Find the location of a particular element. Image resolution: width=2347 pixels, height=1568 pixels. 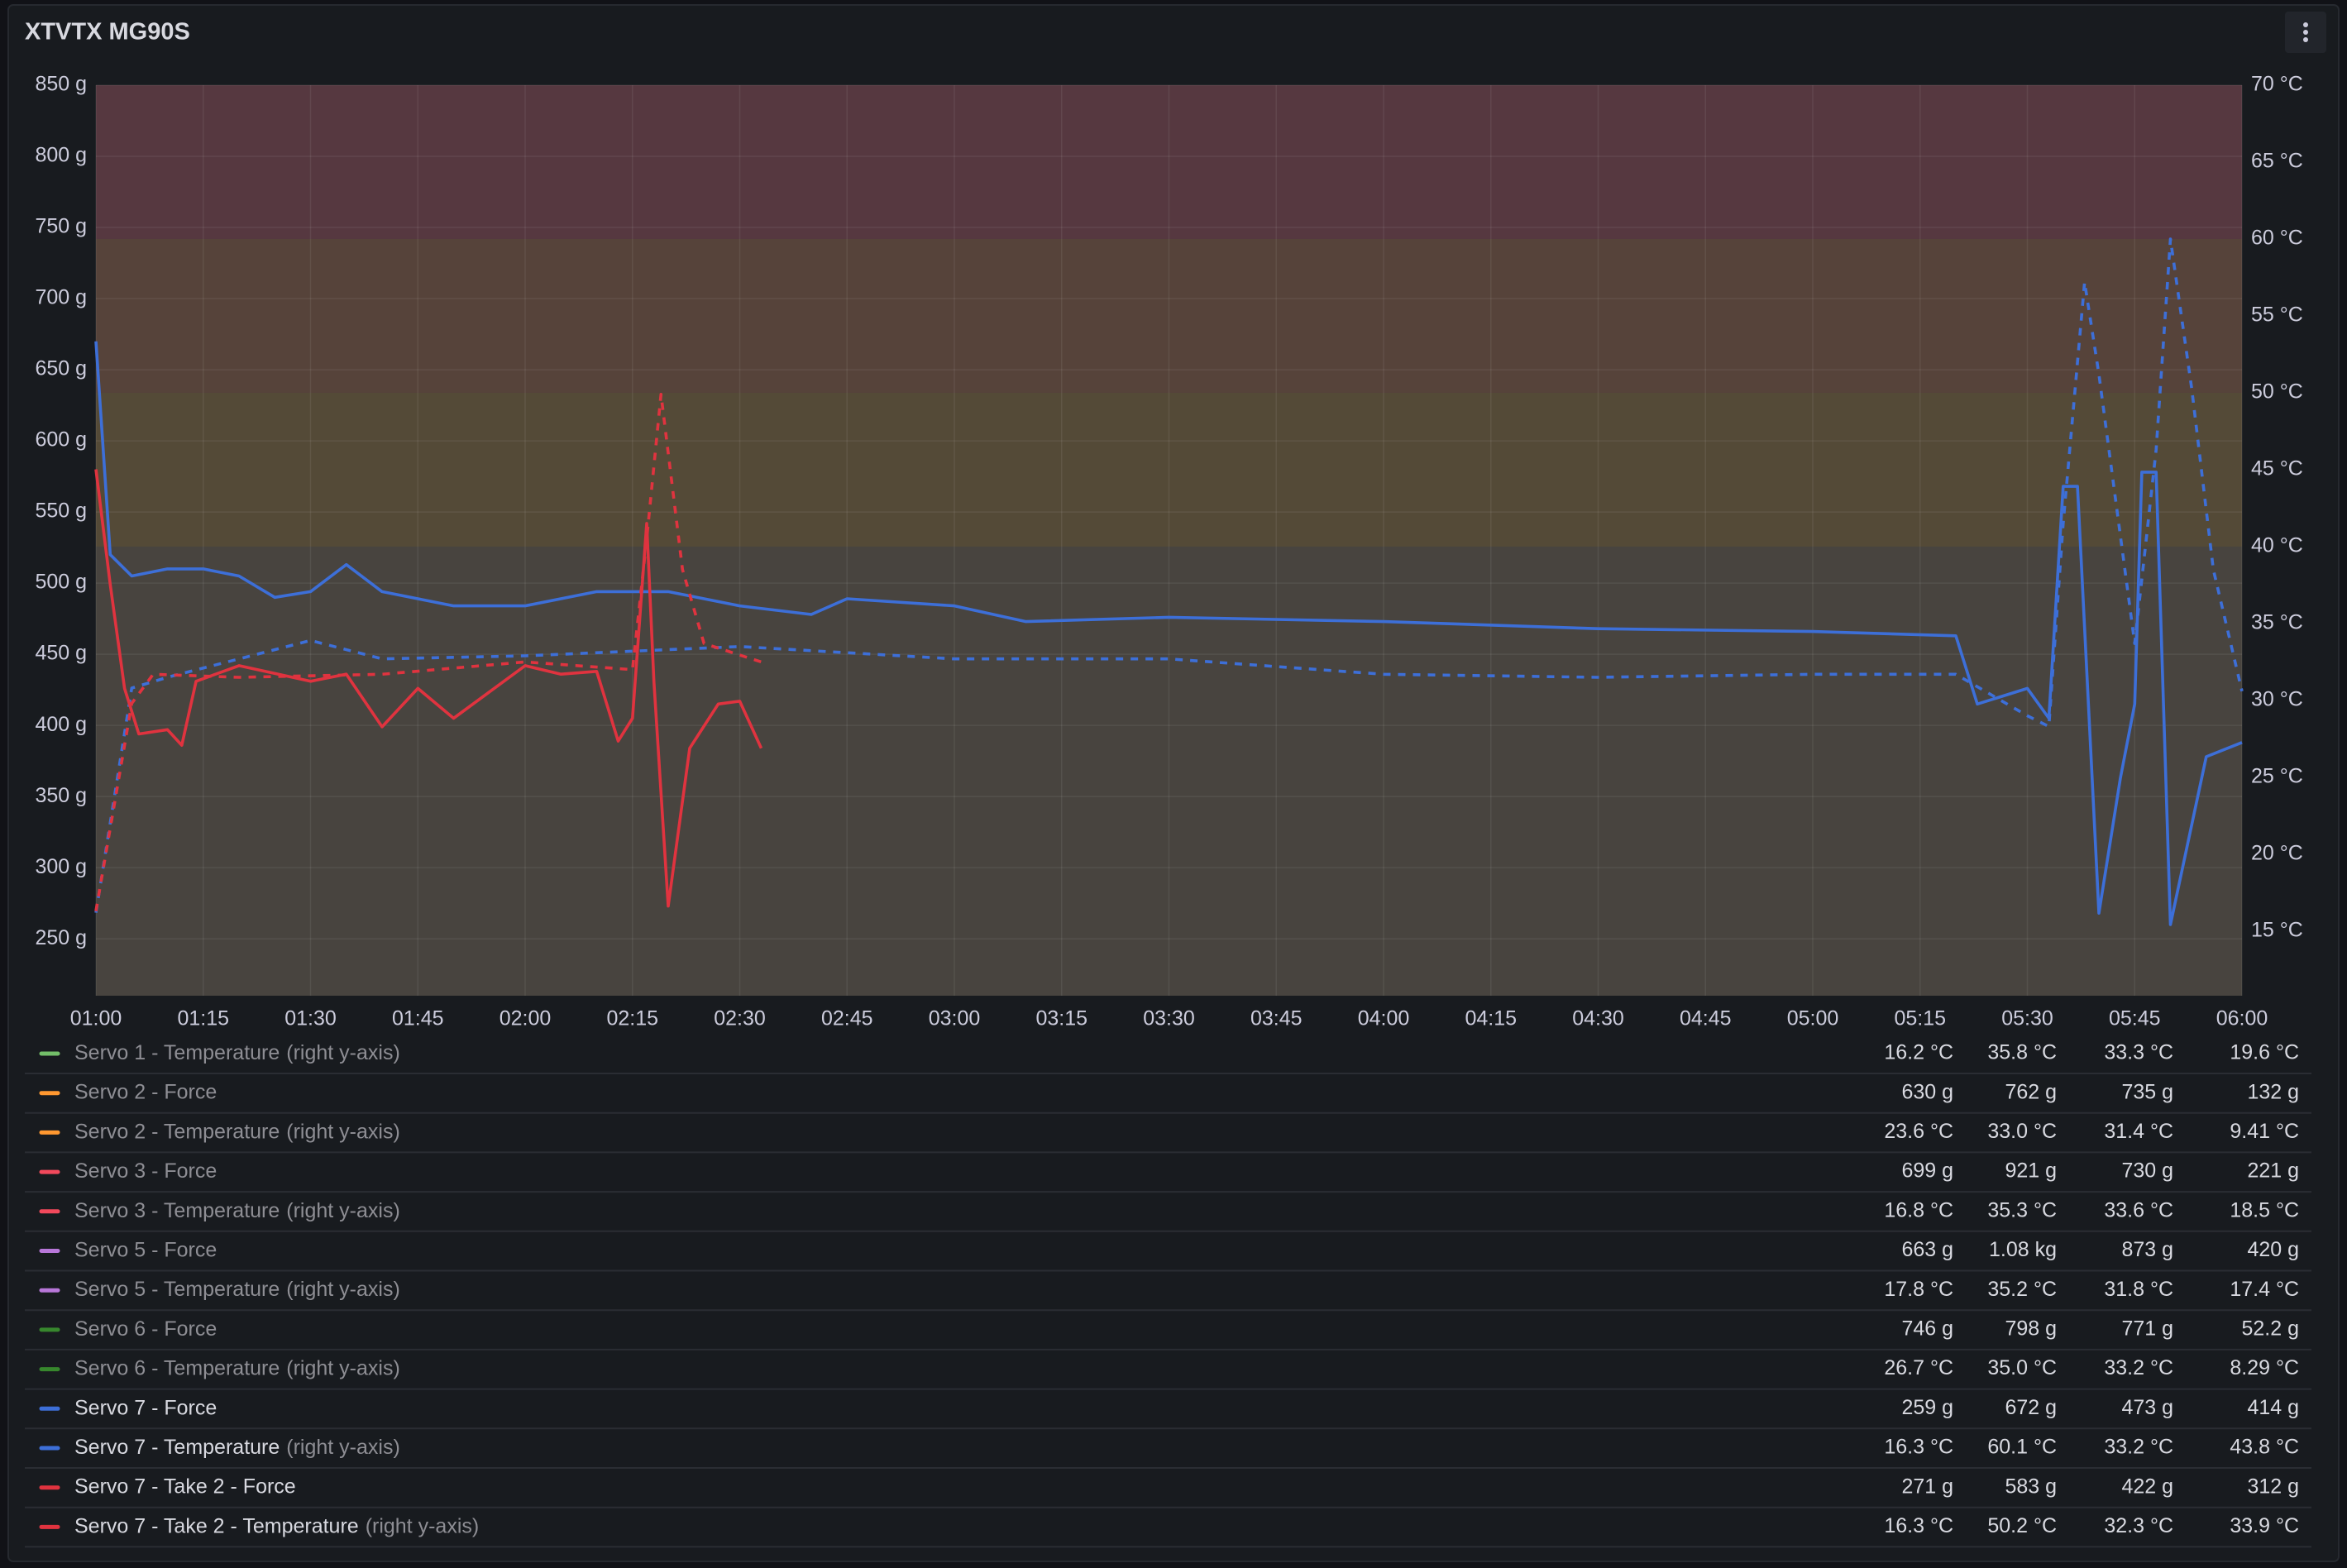

y2-tick-label: 55 °C is located at coordinates (2277, 315).